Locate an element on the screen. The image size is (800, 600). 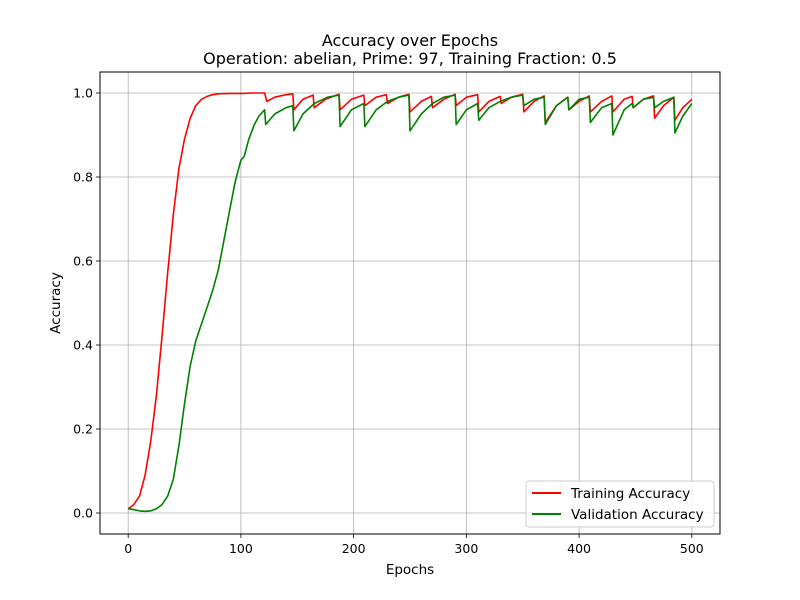
x-axis-label: Epochs is located at coordinates (410, 570).